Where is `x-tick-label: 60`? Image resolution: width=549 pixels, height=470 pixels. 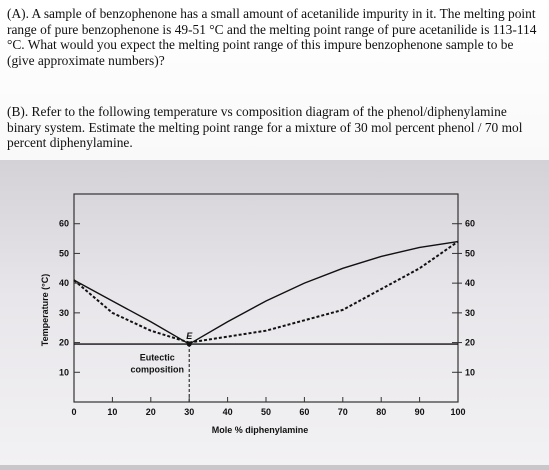 x-tick-label: 60 is located at coordinates (304, 412).